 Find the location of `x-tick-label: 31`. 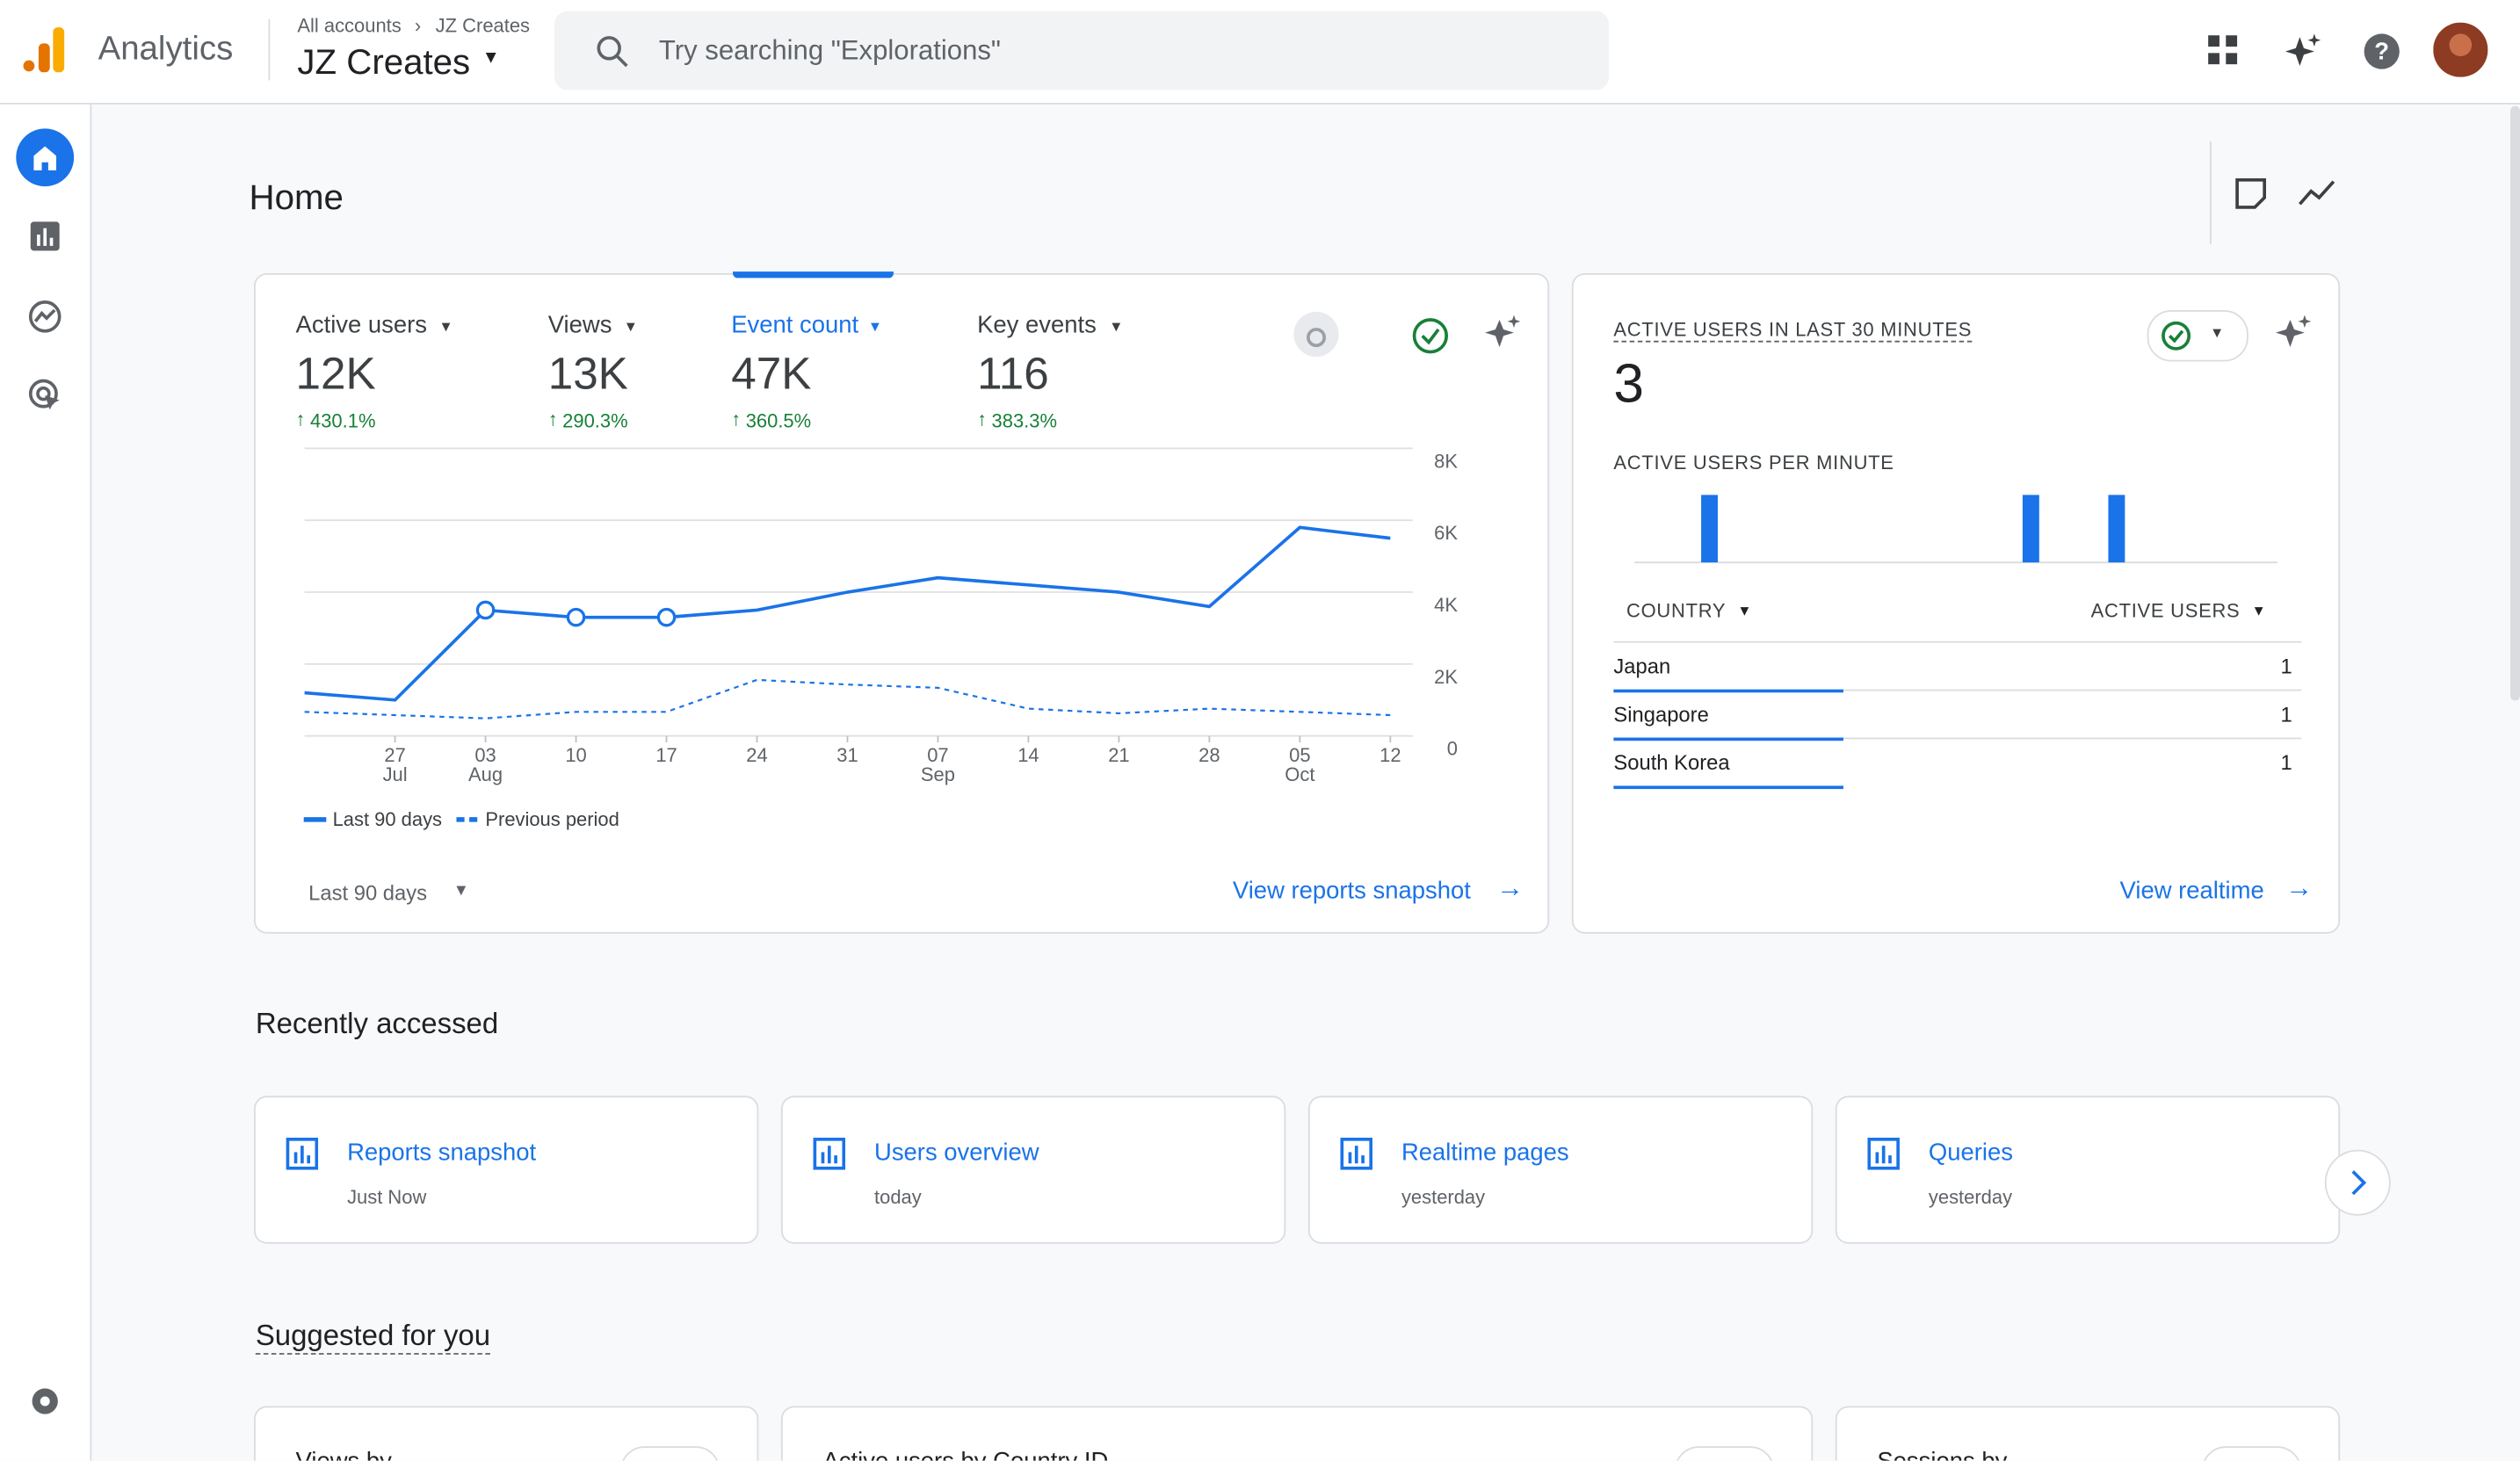

x-tick-label: 31 is located at coordinates (847, 755).